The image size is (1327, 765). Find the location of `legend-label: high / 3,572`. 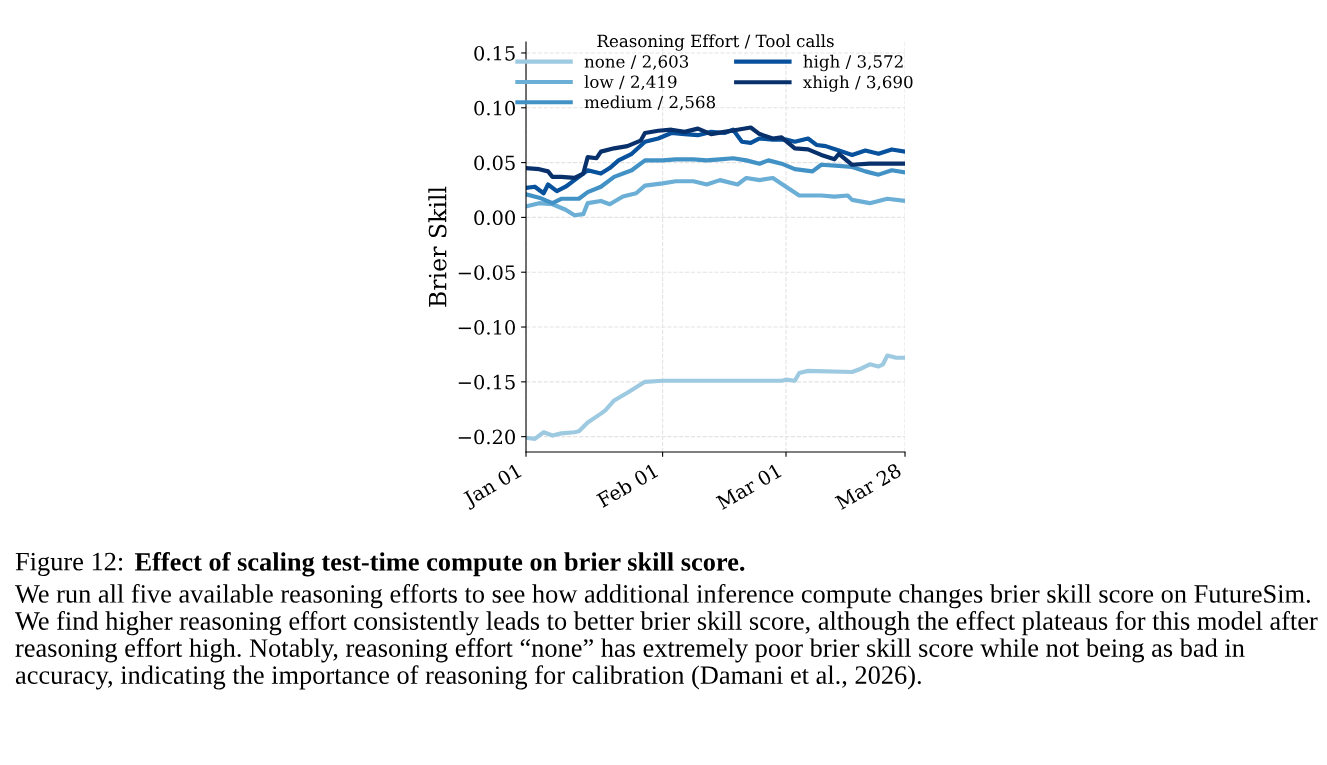

legend-label: high / 3,572 is located at coordinates (853, 63).